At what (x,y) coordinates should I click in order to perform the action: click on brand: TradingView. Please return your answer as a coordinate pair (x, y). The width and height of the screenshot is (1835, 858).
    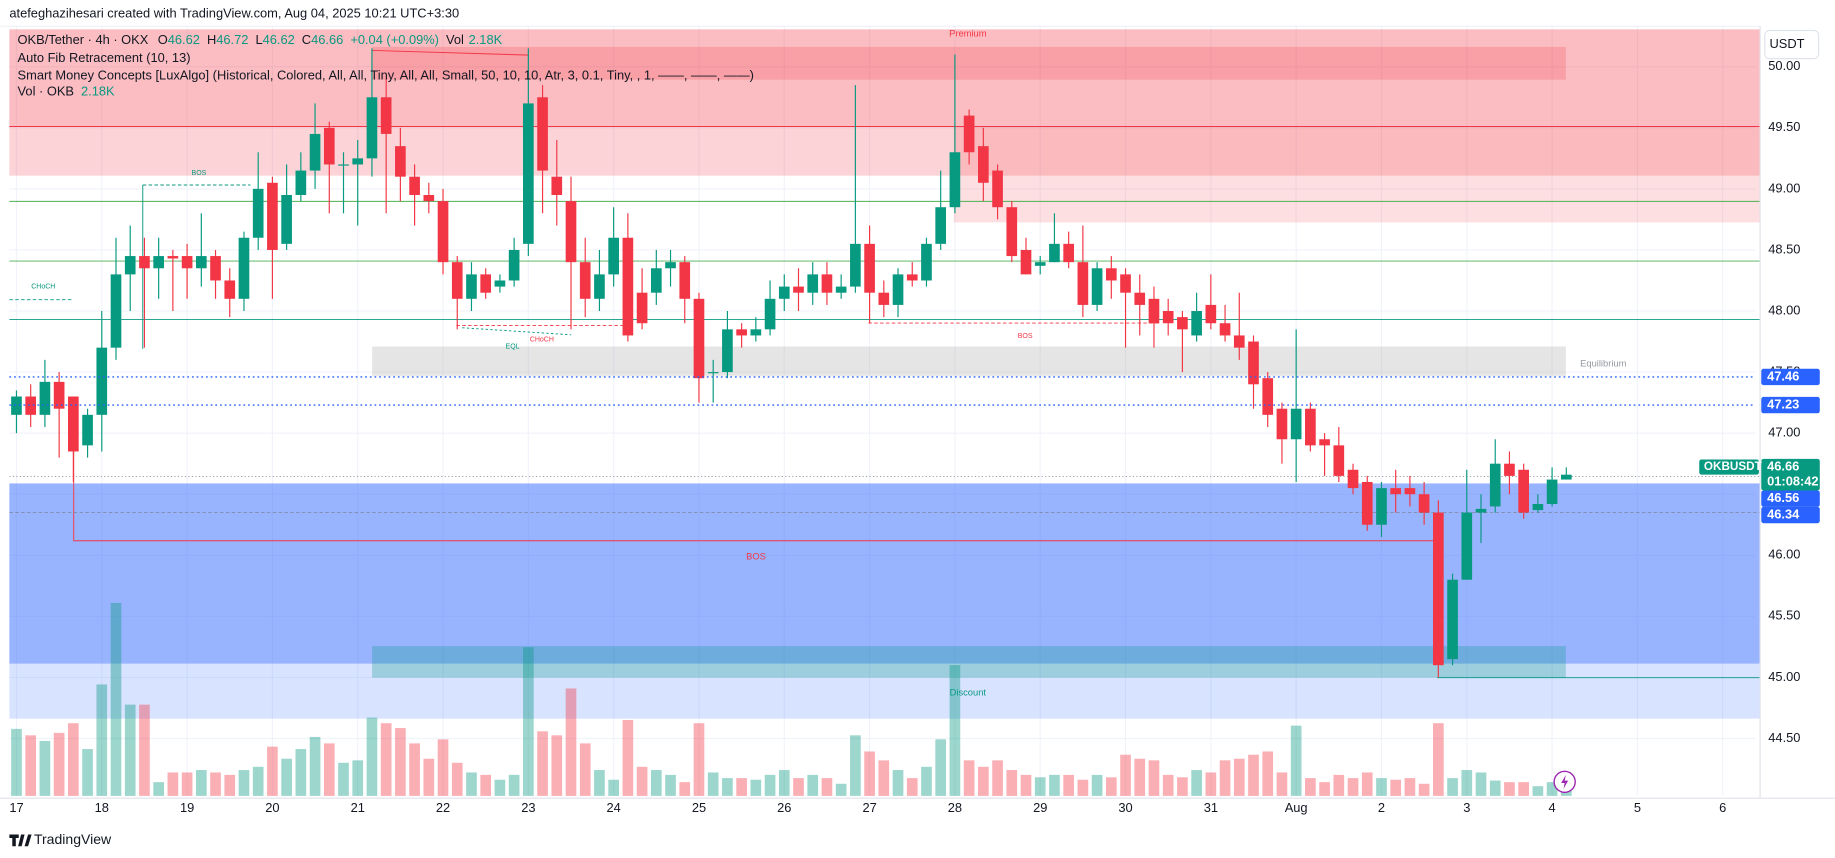
    Looking at the image, I should click on (73, 839).